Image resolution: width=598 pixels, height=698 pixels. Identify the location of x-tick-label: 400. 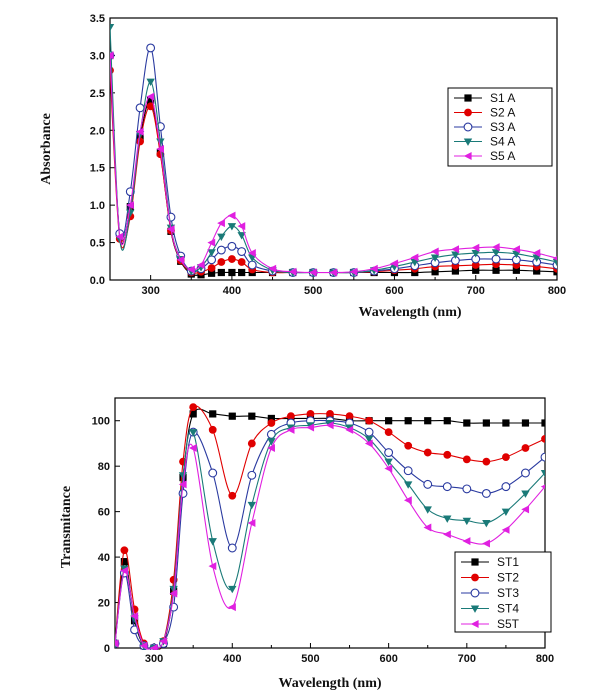
(232, 291).